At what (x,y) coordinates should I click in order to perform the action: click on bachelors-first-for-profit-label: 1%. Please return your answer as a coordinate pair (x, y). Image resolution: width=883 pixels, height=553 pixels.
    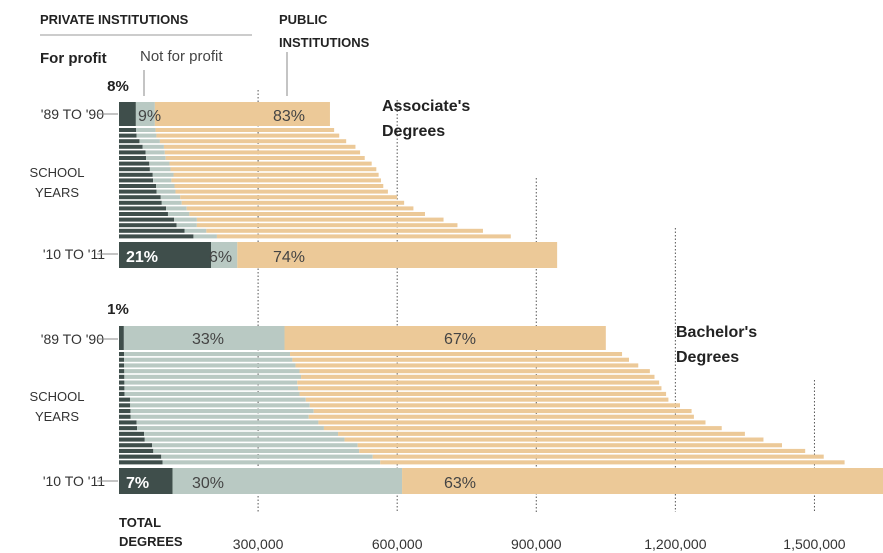
    Looking at the image, I should click on (118, 309).